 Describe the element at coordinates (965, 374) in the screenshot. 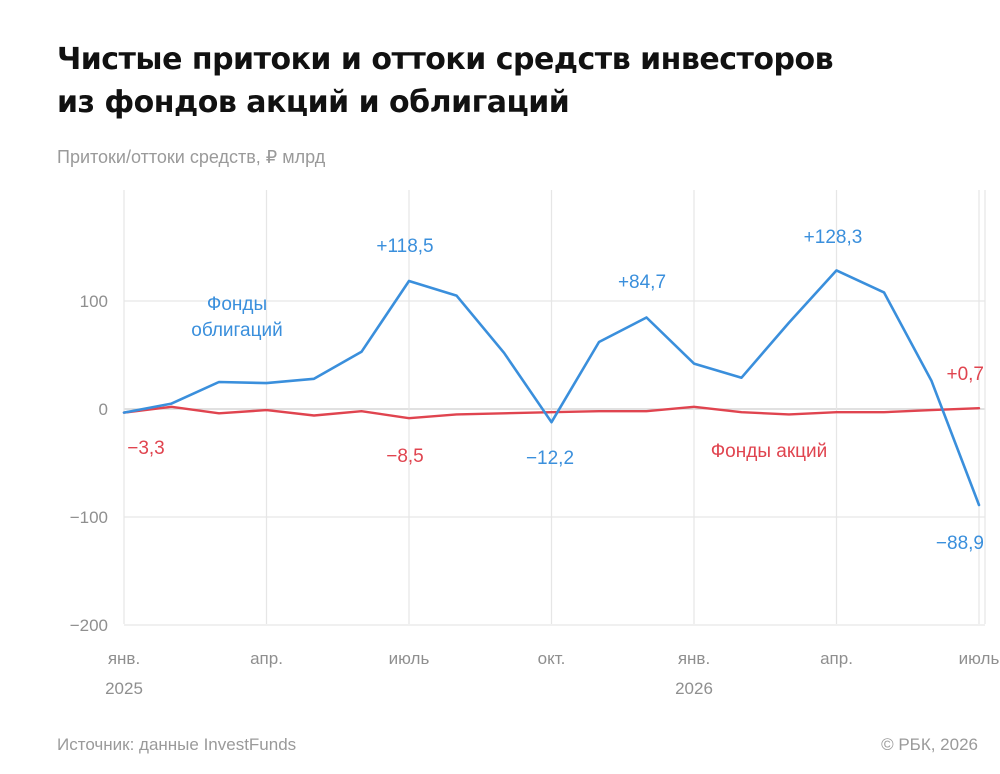

I see `data-label: +0,7` at that location.